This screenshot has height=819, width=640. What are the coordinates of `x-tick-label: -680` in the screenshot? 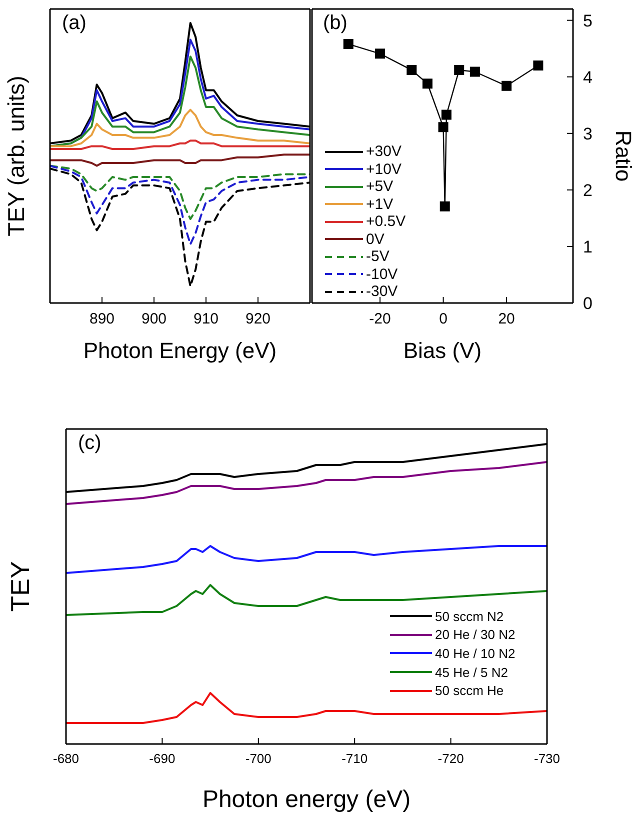 It's located at (66, 758).